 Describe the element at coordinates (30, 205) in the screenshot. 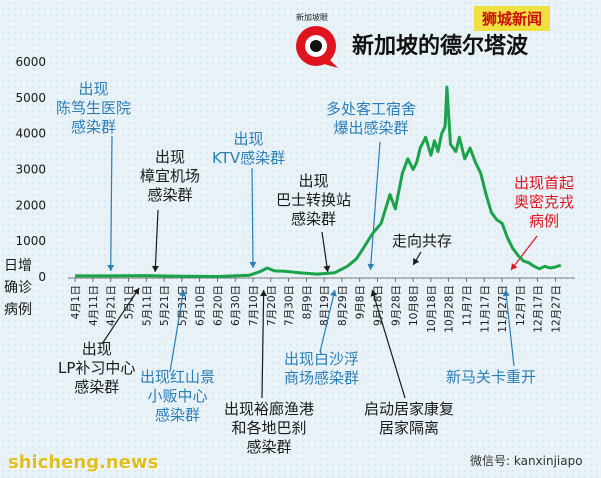

I see `y-tick-label: 2000` at that location.